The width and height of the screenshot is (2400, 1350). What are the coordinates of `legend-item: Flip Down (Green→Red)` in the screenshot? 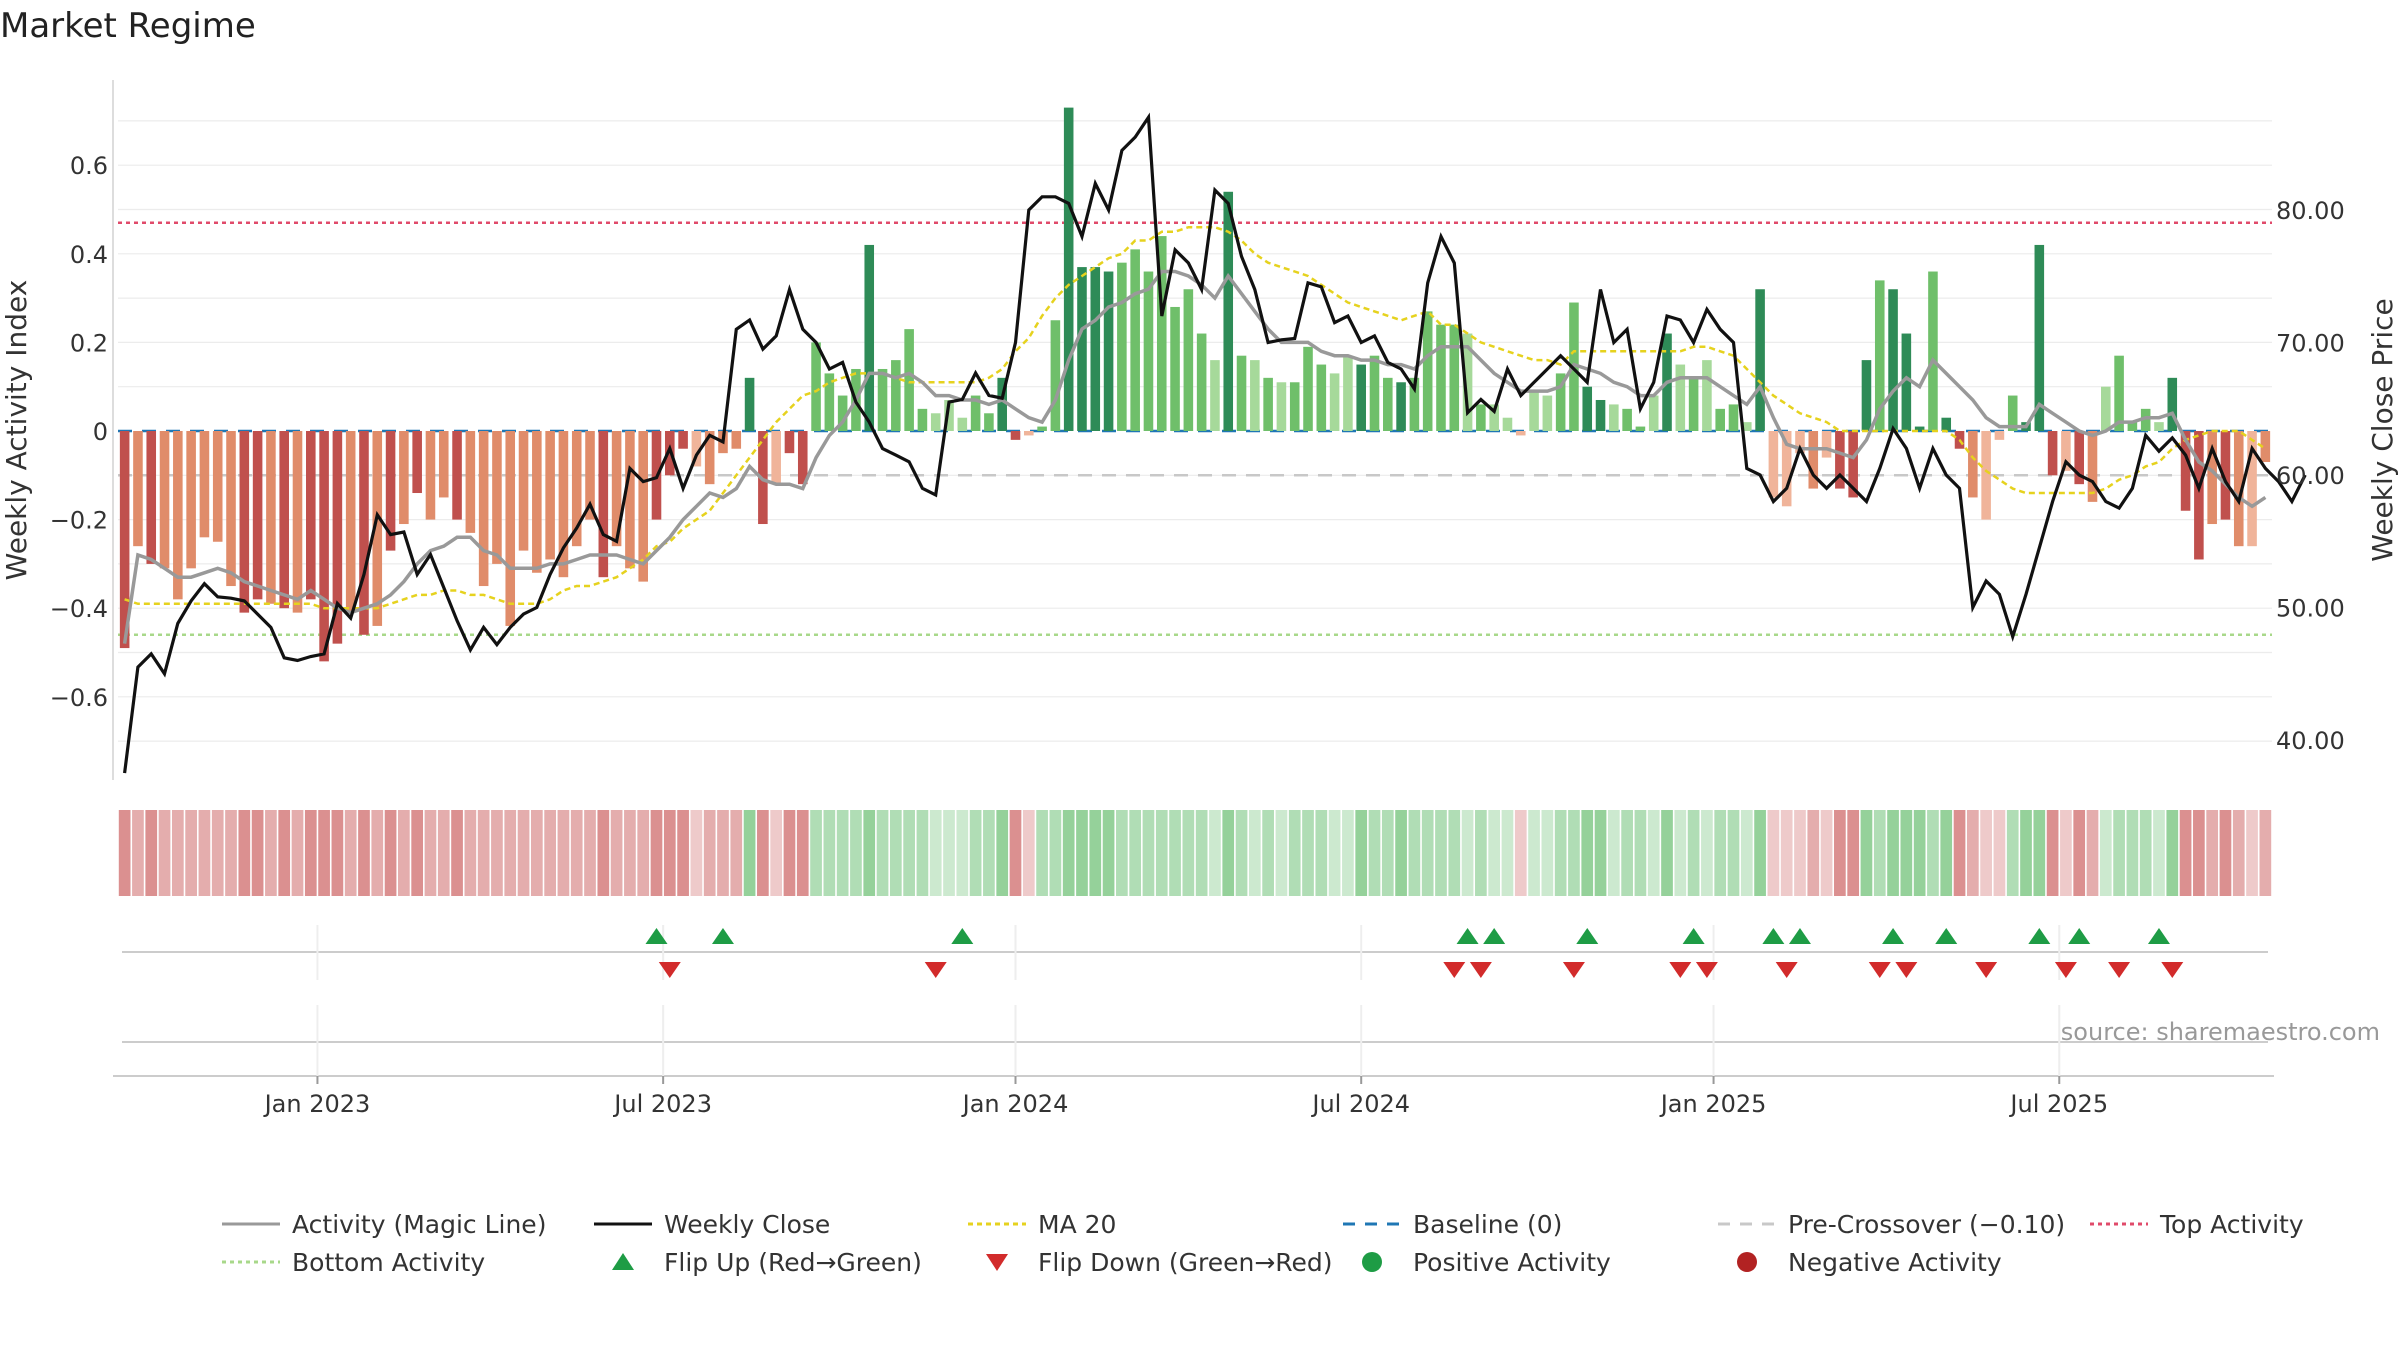 It's located at (1159, 1262).